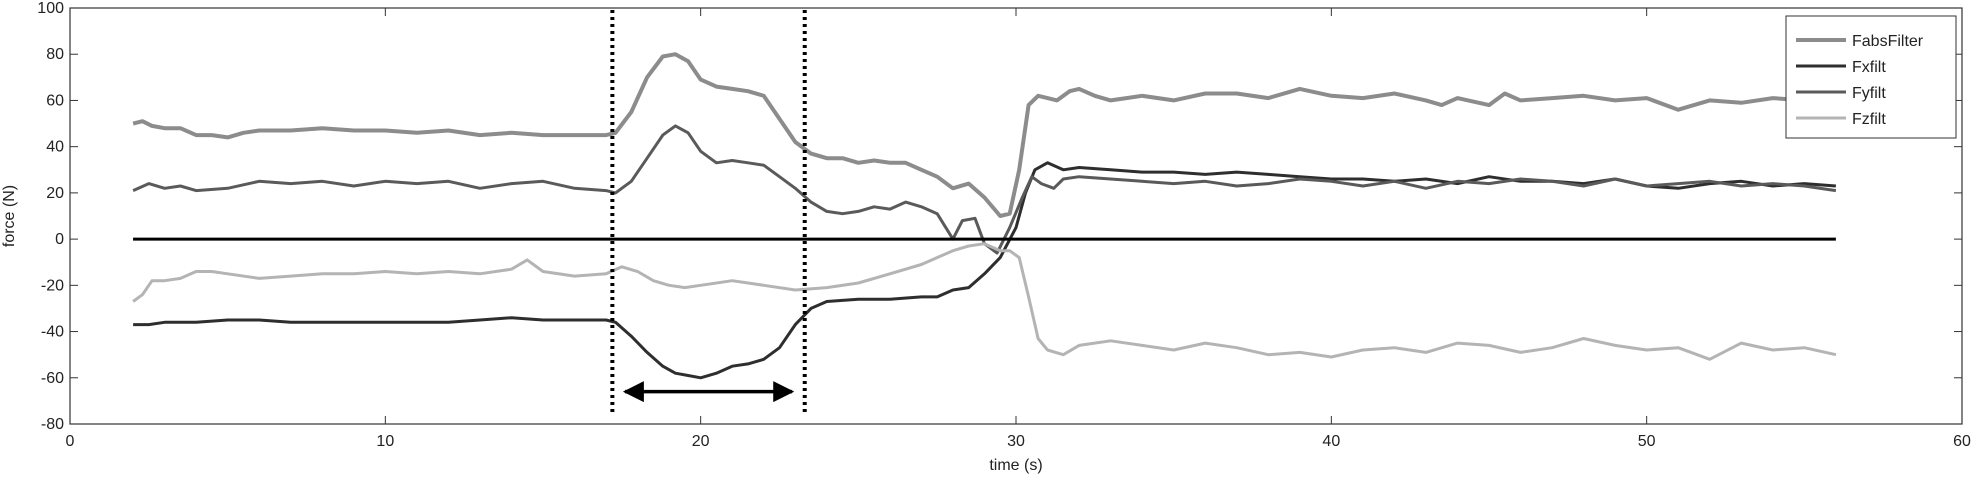 The width and height of the screenshot is (1979, 480). What do you see at coordinates (1888, 41) in the screenshot?
I see `legend-label: FabsFilter` at bounding box center [1888, 41].